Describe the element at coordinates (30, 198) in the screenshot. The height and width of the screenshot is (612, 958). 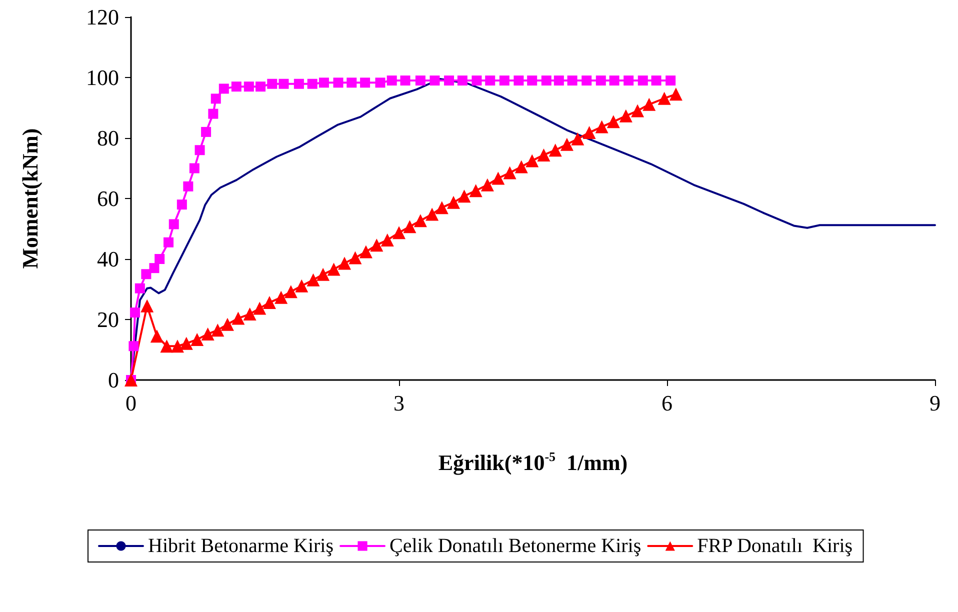
I see `y-axis-title: Moment(kNm)` at that location.